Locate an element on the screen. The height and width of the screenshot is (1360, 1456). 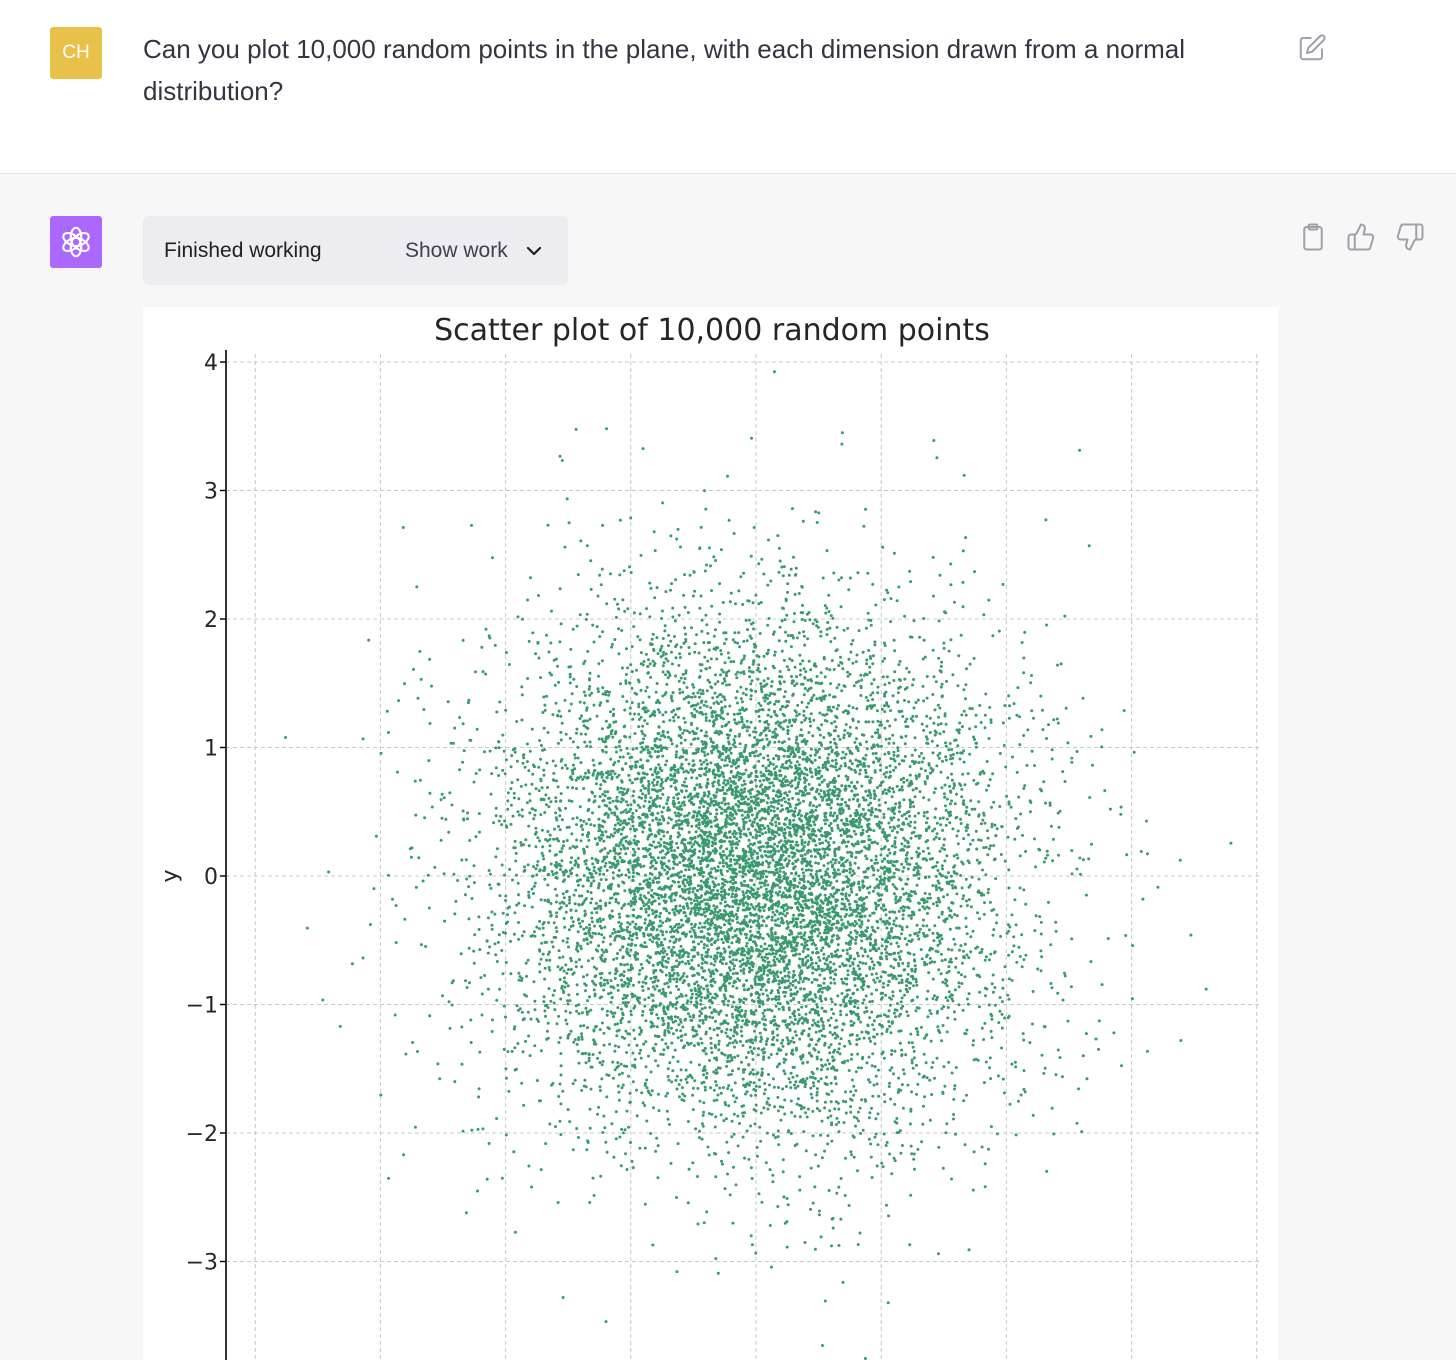
clipboard-icon is located at coordinates (1313, 237).